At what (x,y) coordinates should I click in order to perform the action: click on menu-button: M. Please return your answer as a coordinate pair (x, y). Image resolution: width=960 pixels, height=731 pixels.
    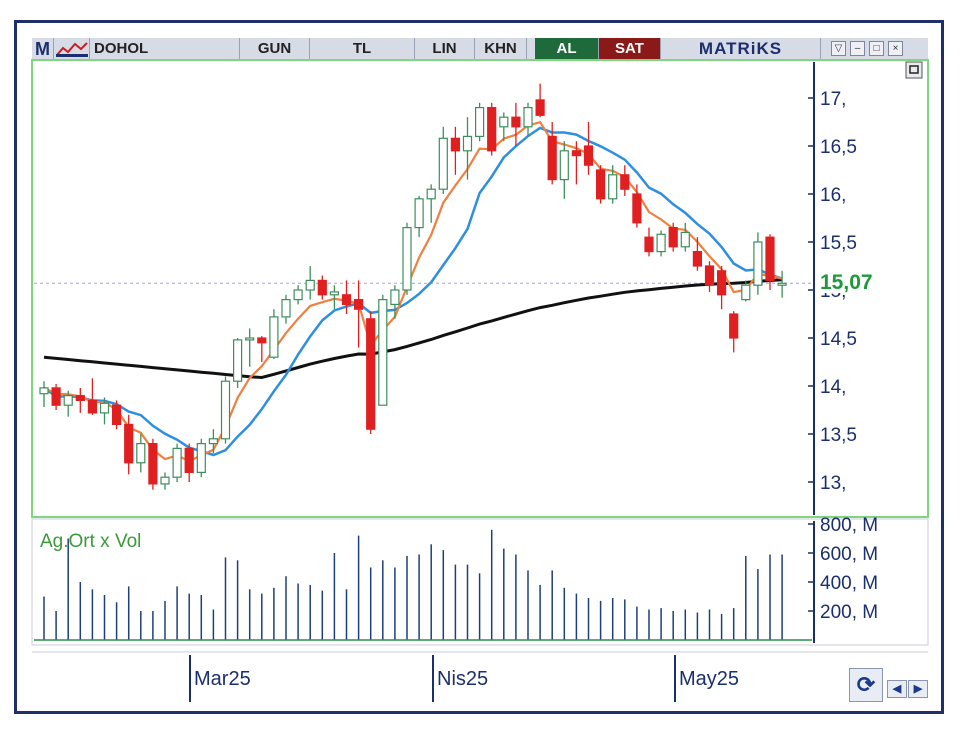
    Looking at the image, I should click on (43, 49).